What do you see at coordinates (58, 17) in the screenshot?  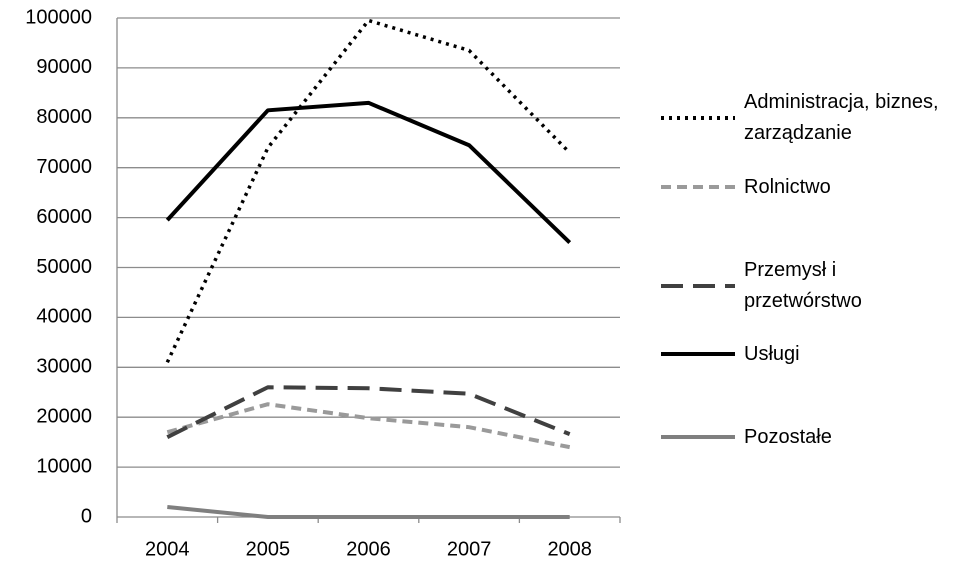 I see `y-tick-label: 100000` at bounding box center [58, 17].